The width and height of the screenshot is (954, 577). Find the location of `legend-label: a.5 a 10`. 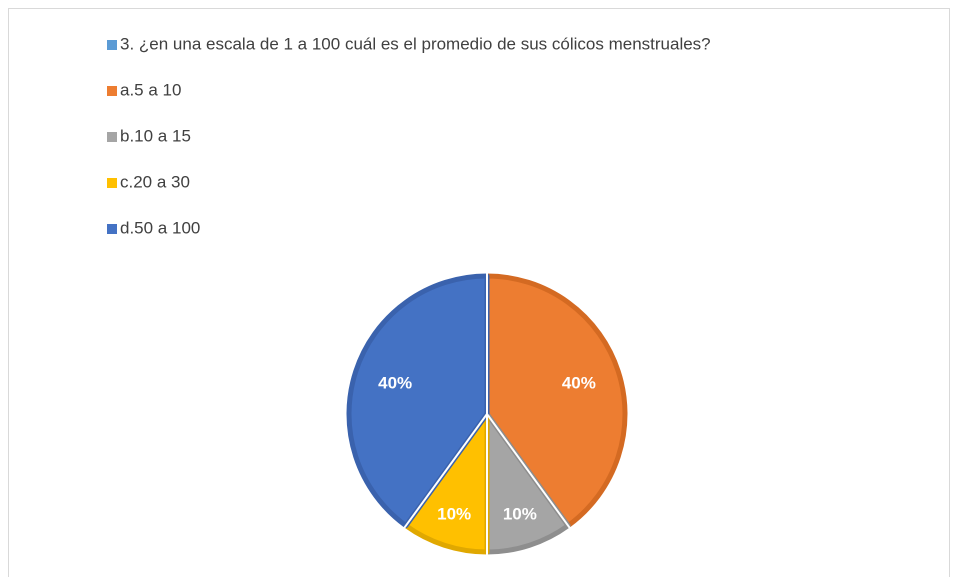

legend-label: a.5 a 10 is located at coordinates (150, 89).